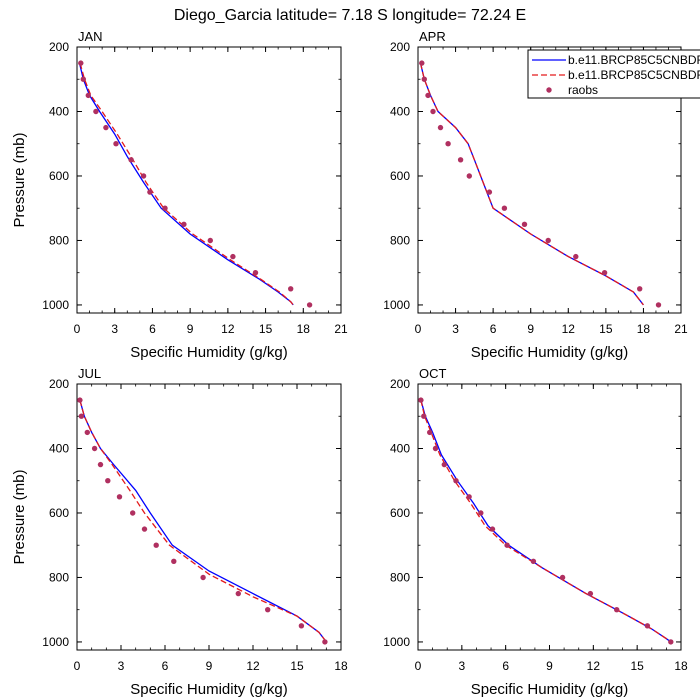  Describe the element at coordinates (432, 36) in the screenshot. I see `panel-label: APR` at that location.